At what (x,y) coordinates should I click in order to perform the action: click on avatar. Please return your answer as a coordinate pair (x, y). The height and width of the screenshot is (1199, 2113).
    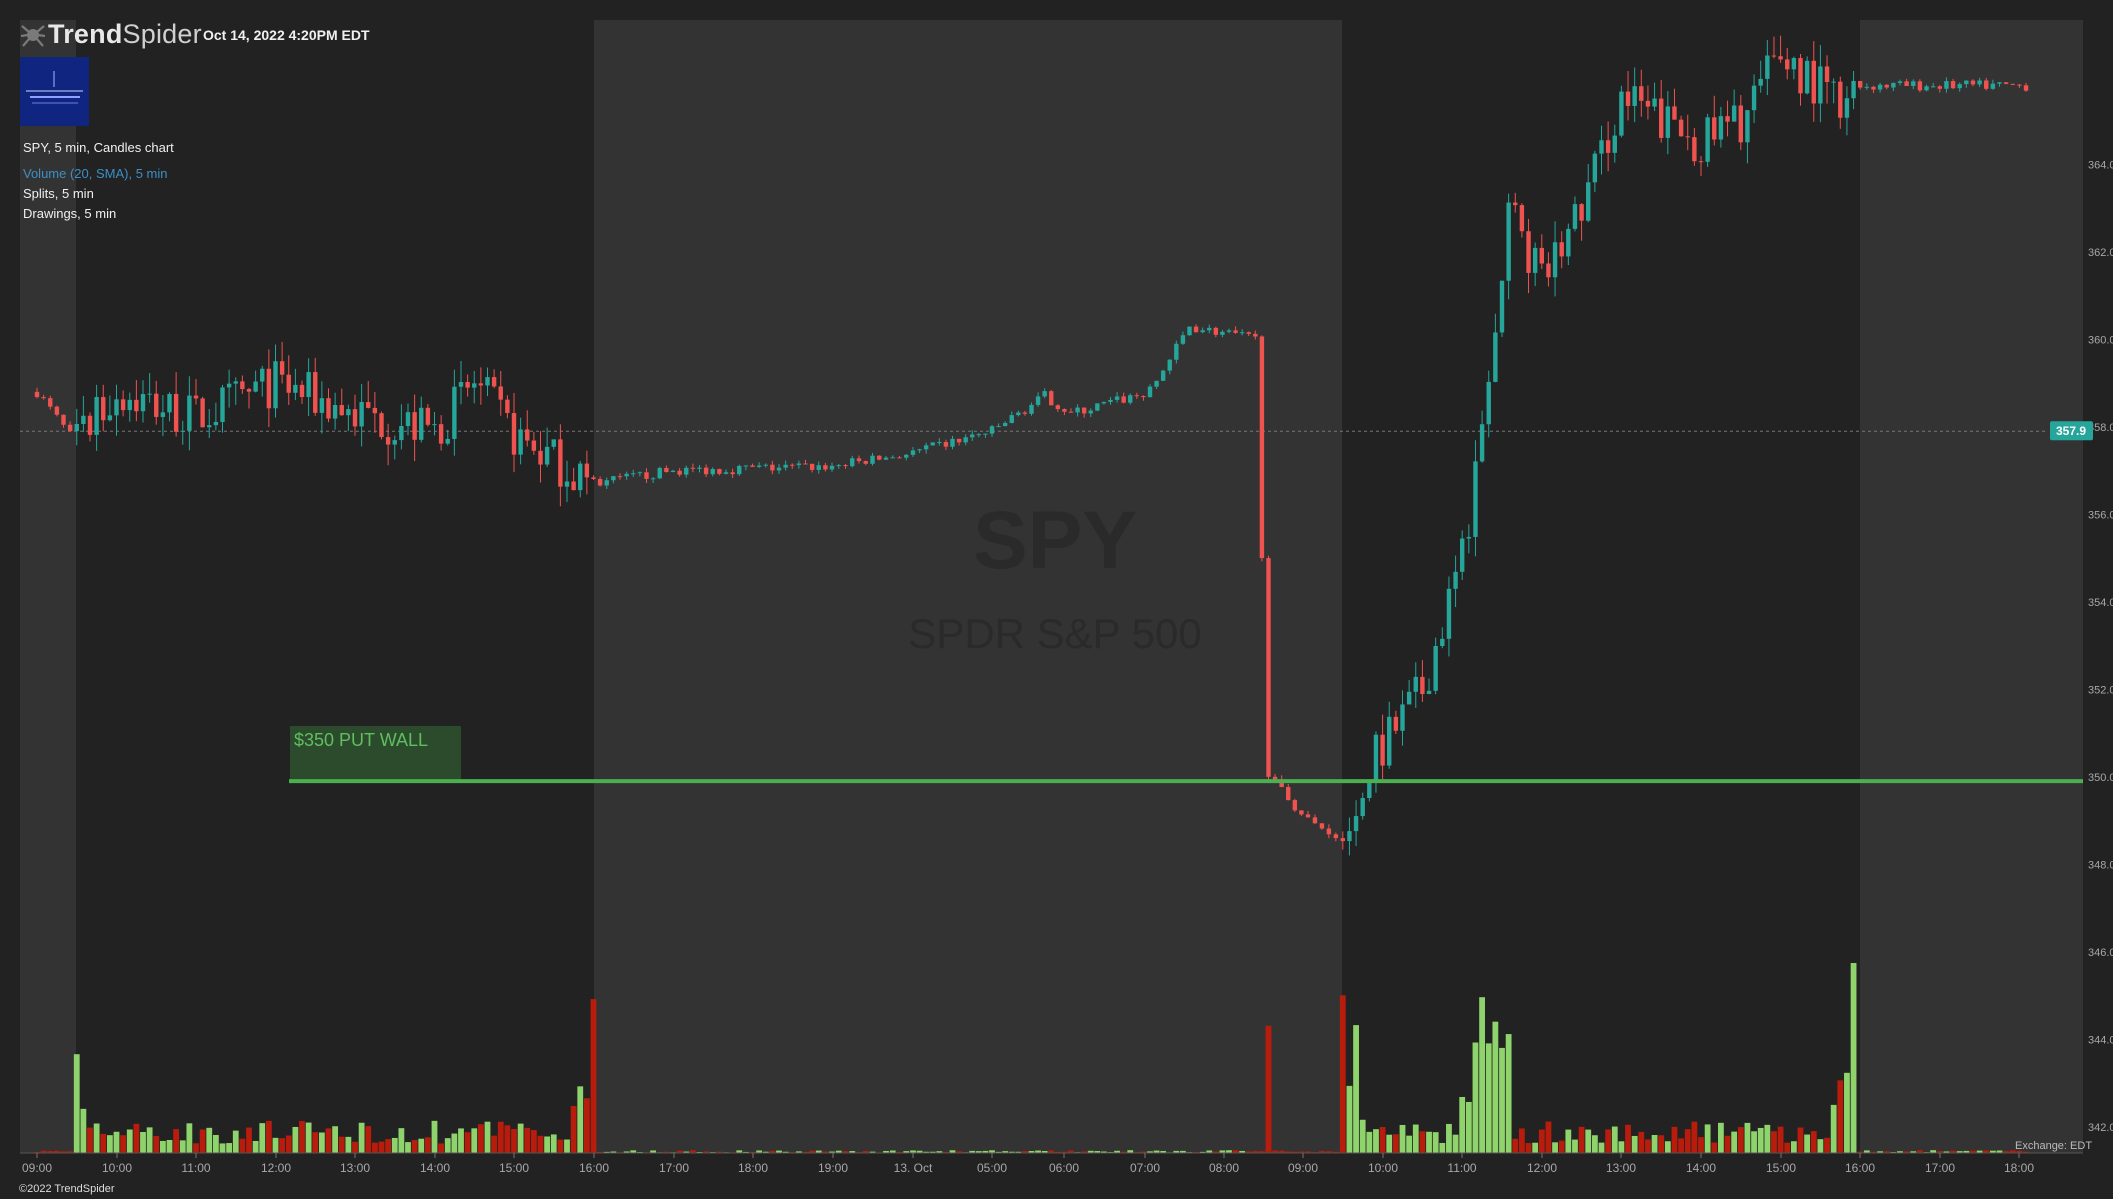
    Looking at the image, I should click on (54, 91).